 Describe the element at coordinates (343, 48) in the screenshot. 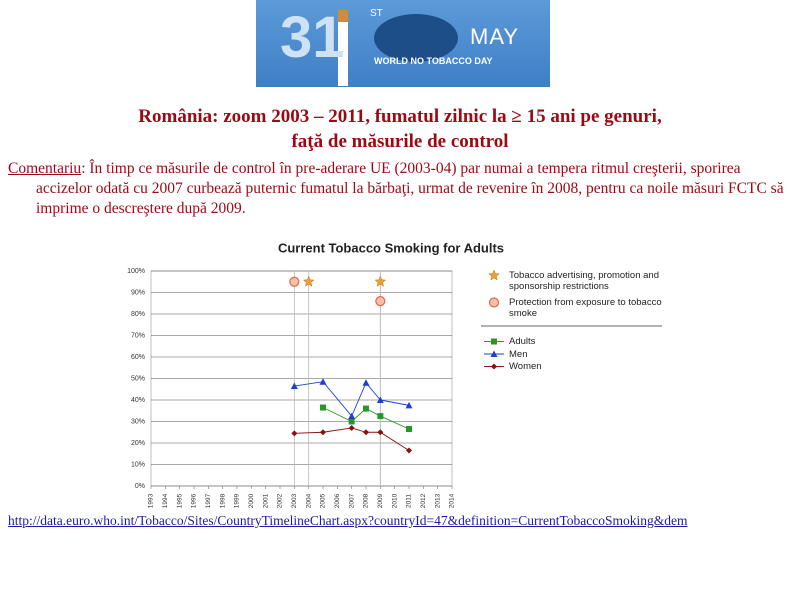

I see `cigarette` at that location.